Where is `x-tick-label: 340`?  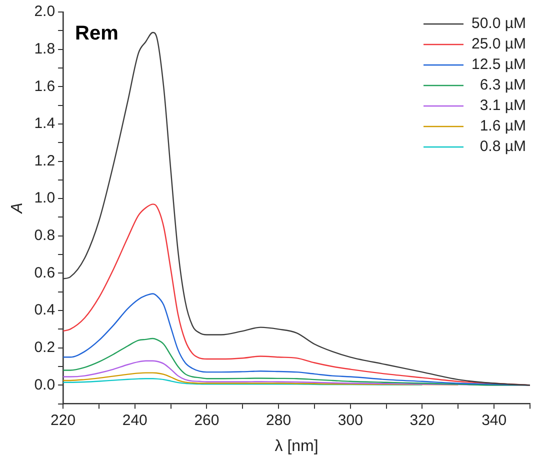 x-tick-label: 340 is located at coordinates (494, 420).